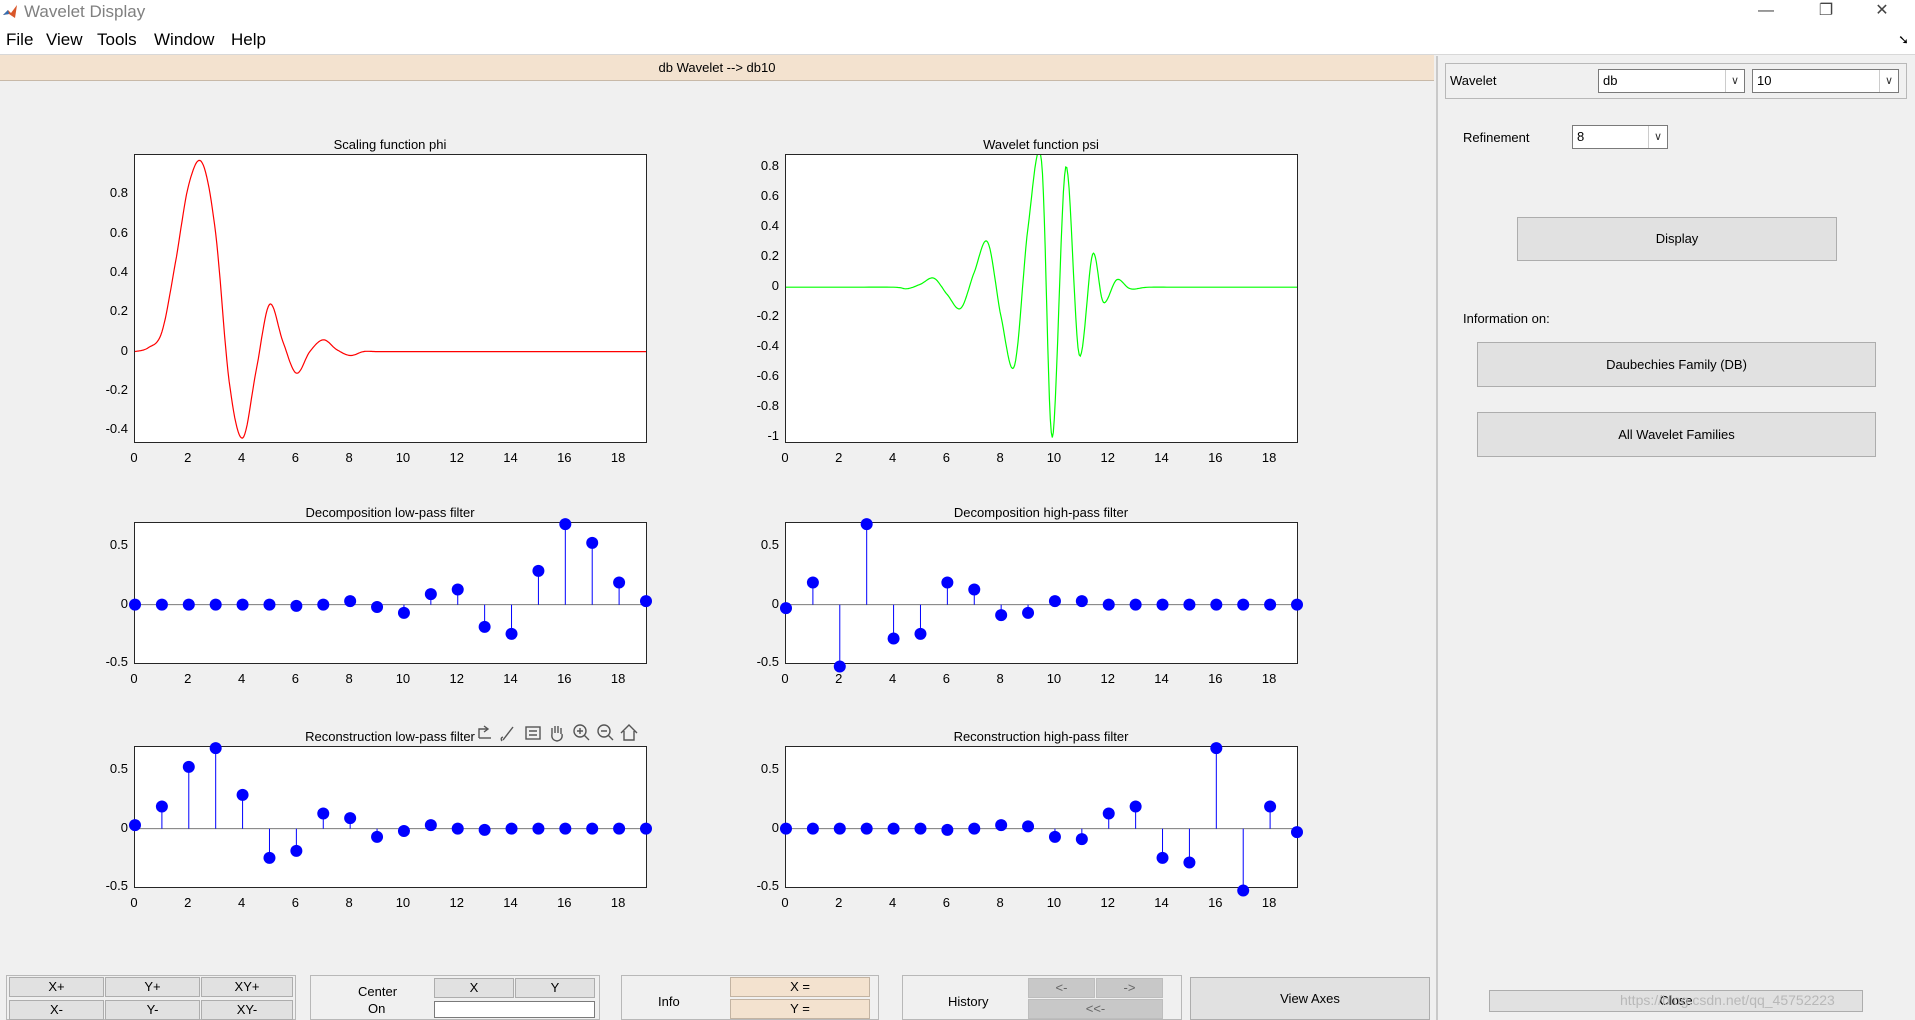 The image size is (1915, 1020). I want to click on axes-scaling-function, so click(390, 298).